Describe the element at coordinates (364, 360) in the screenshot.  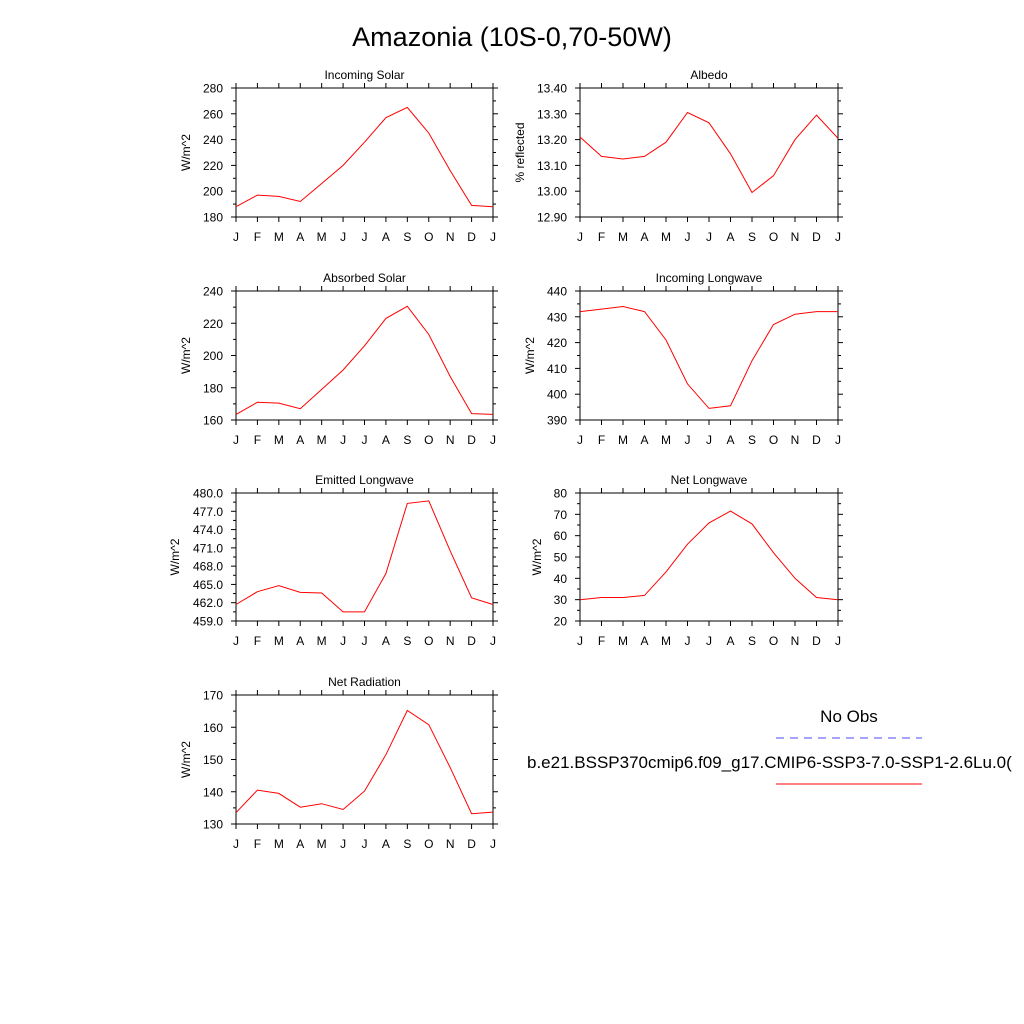
I see `series-line-absorbed-solar` at that location.